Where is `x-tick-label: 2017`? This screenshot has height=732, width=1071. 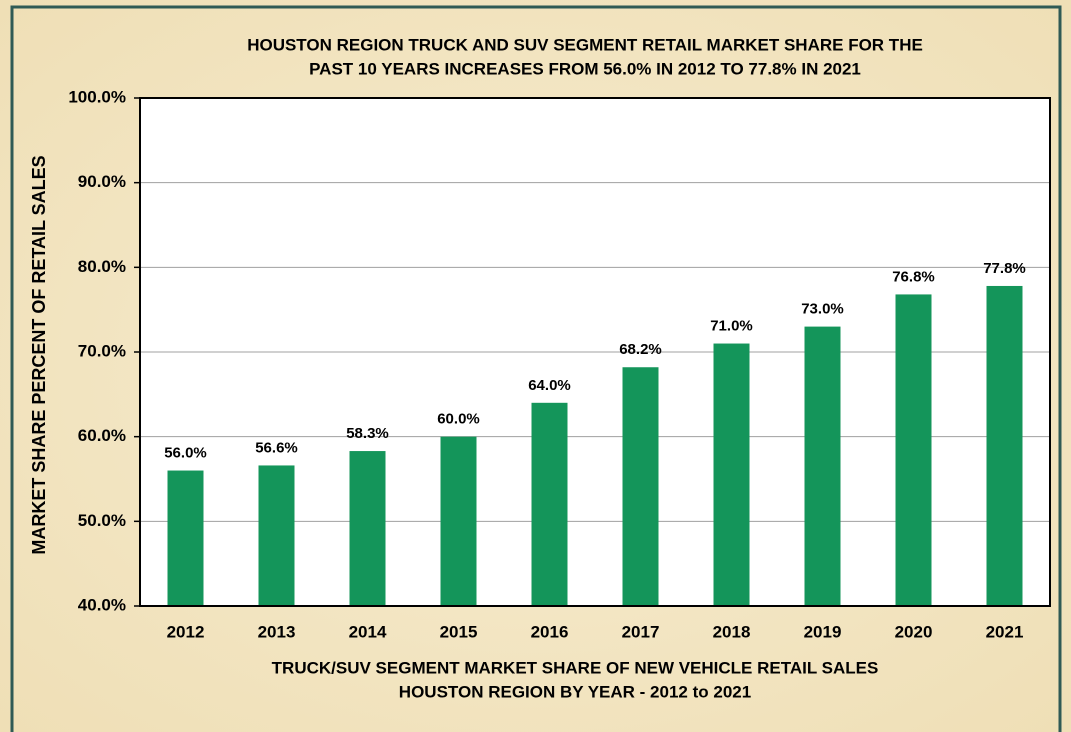 x-tick-label: 2017 is located at coordinates (641, 631).